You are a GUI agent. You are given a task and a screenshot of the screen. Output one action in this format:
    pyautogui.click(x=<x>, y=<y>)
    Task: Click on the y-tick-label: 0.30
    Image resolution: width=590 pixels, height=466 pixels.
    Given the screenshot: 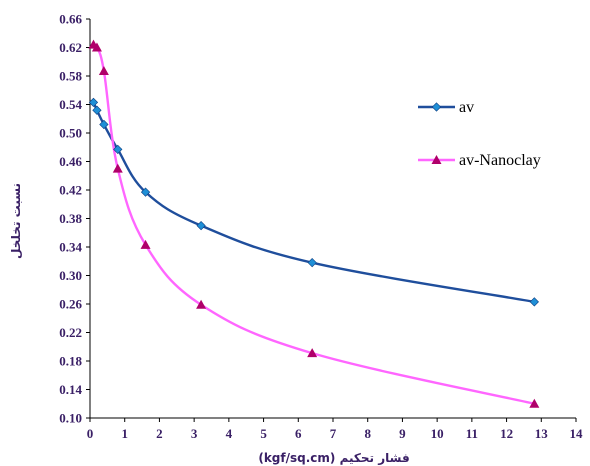 What is the action you would take?
    pyautogui.click(x=70, y=275)
    